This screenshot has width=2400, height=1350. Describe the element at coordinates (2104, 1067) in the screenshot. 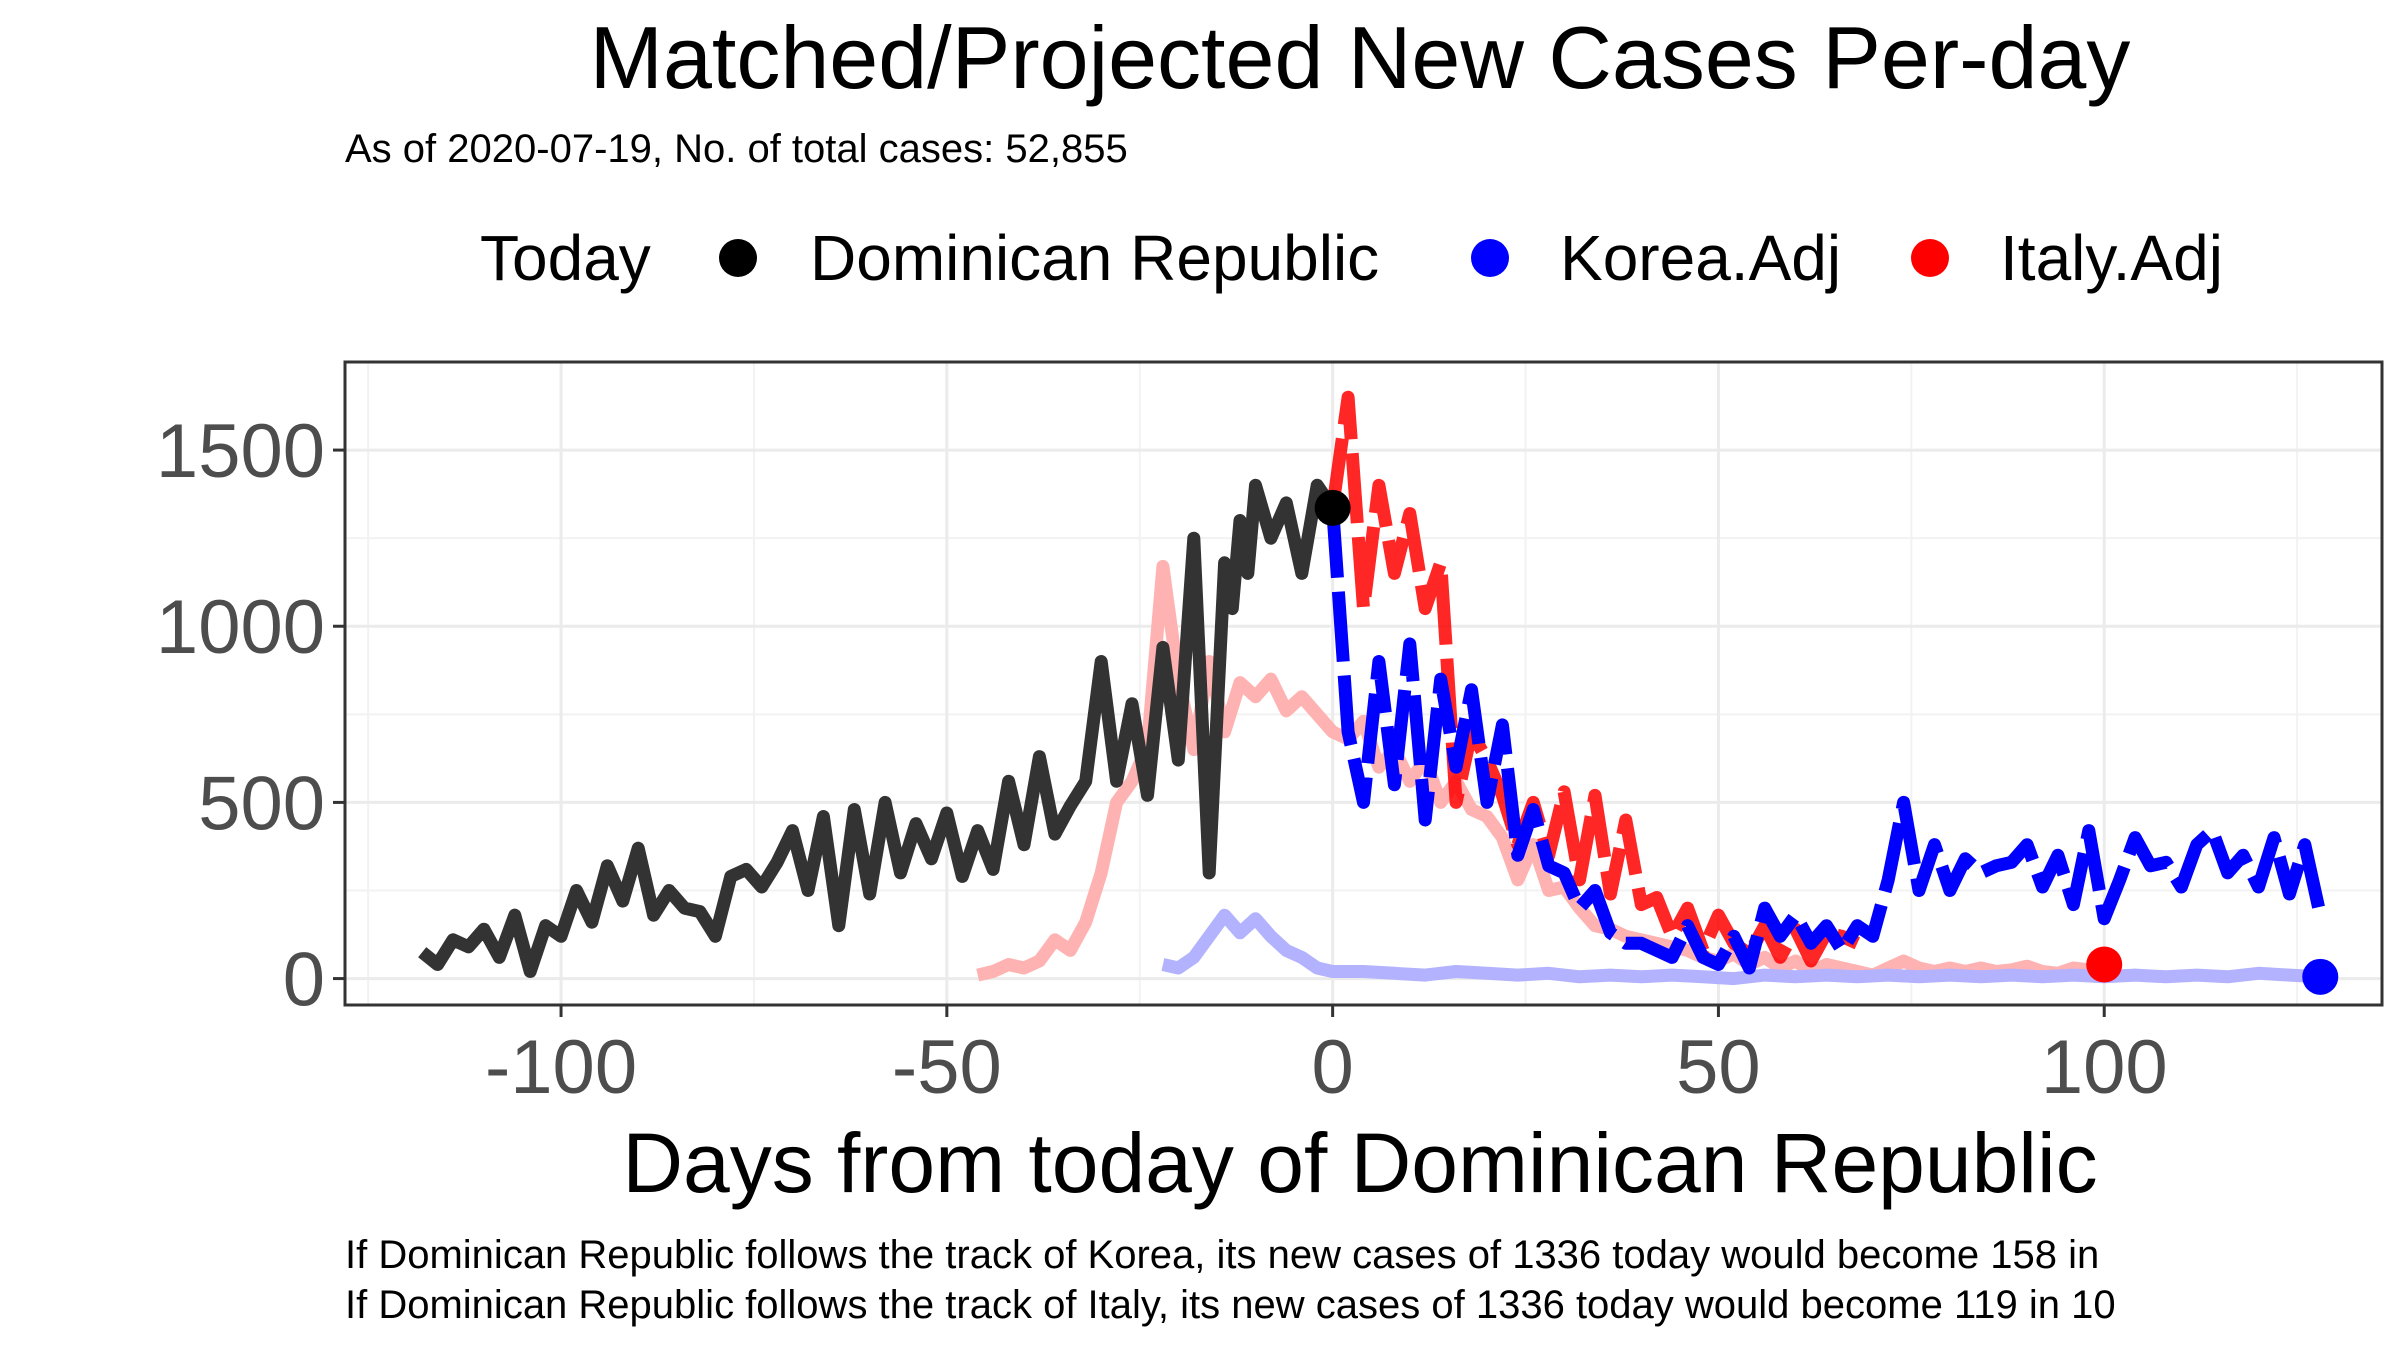

I see `x-tick-label: 100` at that location.